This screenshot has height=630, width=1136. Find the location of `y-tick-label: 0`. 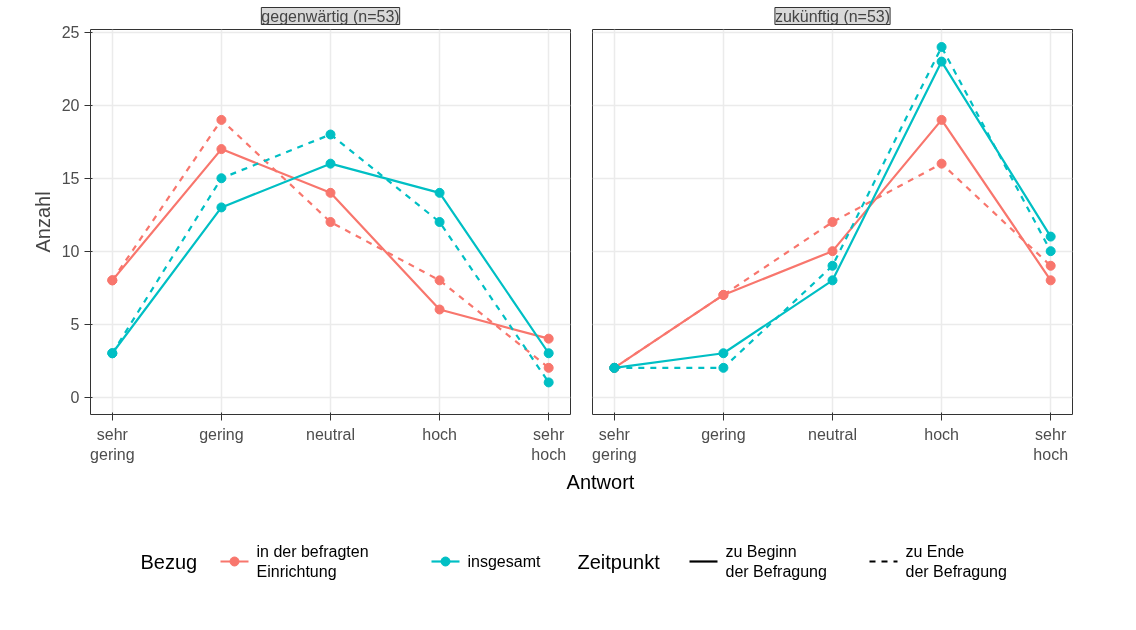

y-tick-label: 0 is located at coordinates (75, 397).